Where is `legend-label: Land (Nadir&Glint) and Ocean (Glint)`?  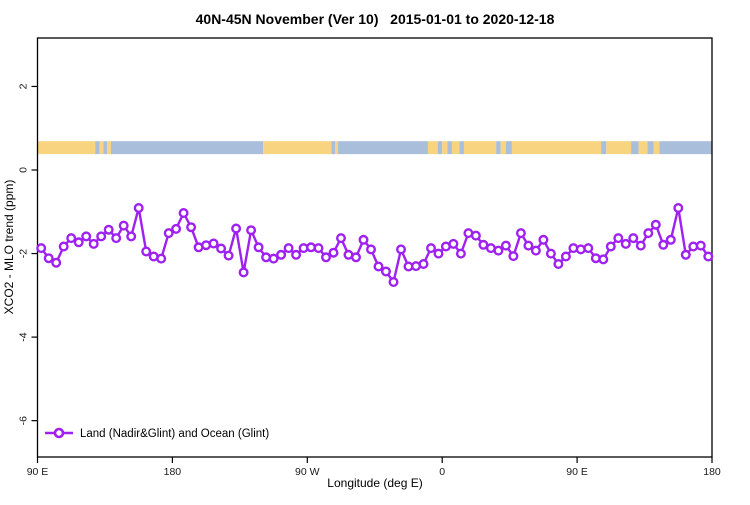
legend-label: Land (Nadir&Glint) and Ocean (Glint) is located at coordinates (174, 434).